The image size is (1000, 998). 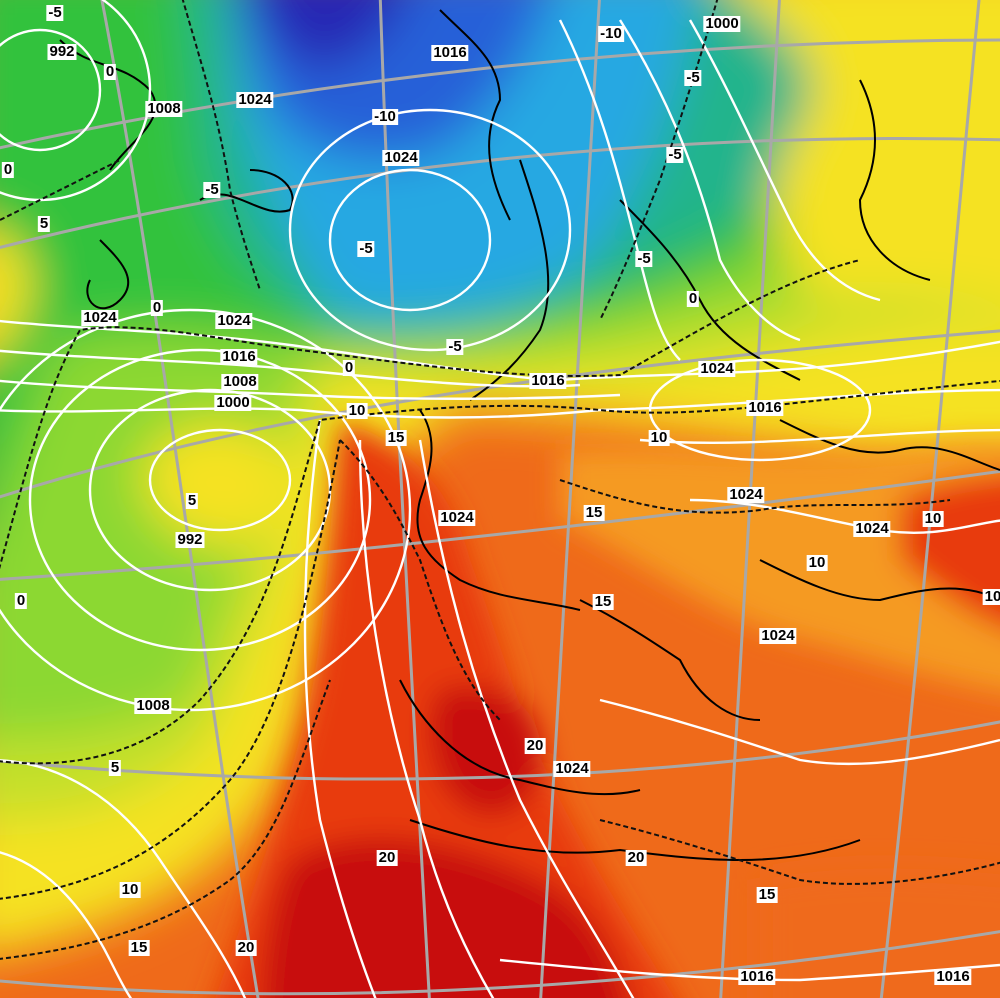 I want to click on field-orange-far-east, so click(x=880, y=933).